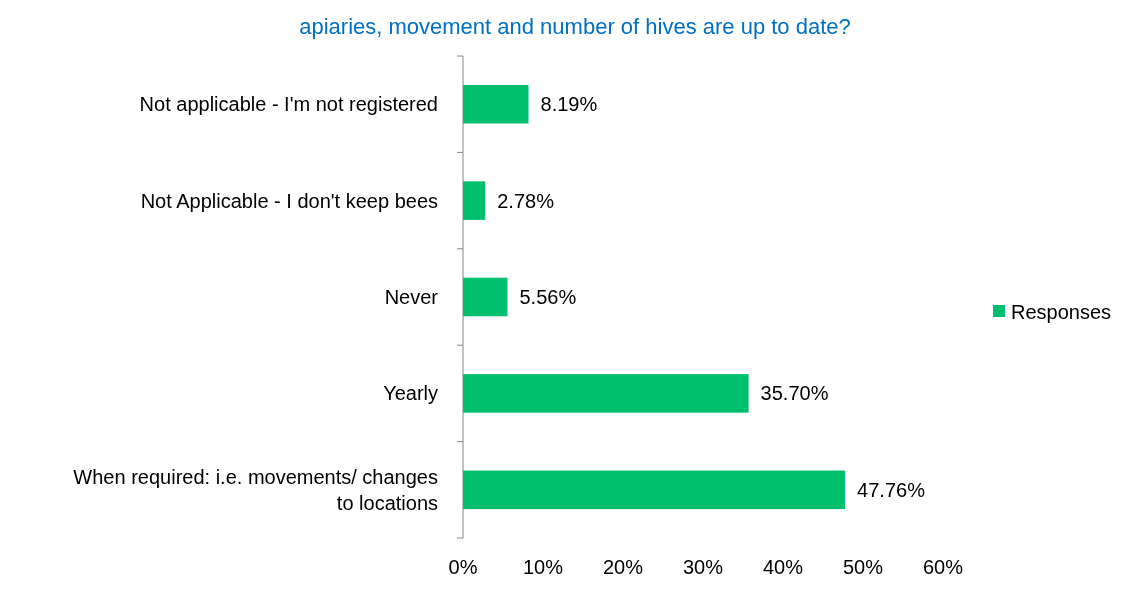 This screenshot has height=591, width=1135. I want to click on legend-label: Responses, so click(1061, 312).